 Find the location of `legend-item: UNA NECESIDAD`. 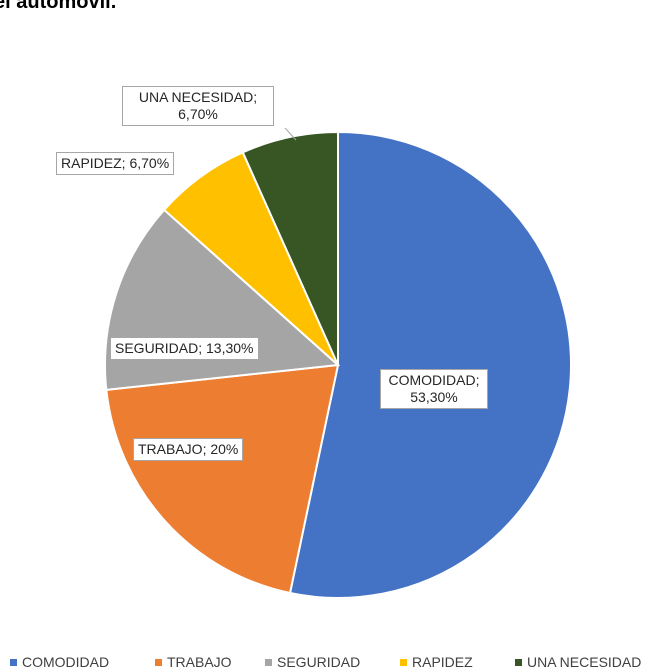

legend-item: UNA NECESIDAD is located at coordinates (578, 662).